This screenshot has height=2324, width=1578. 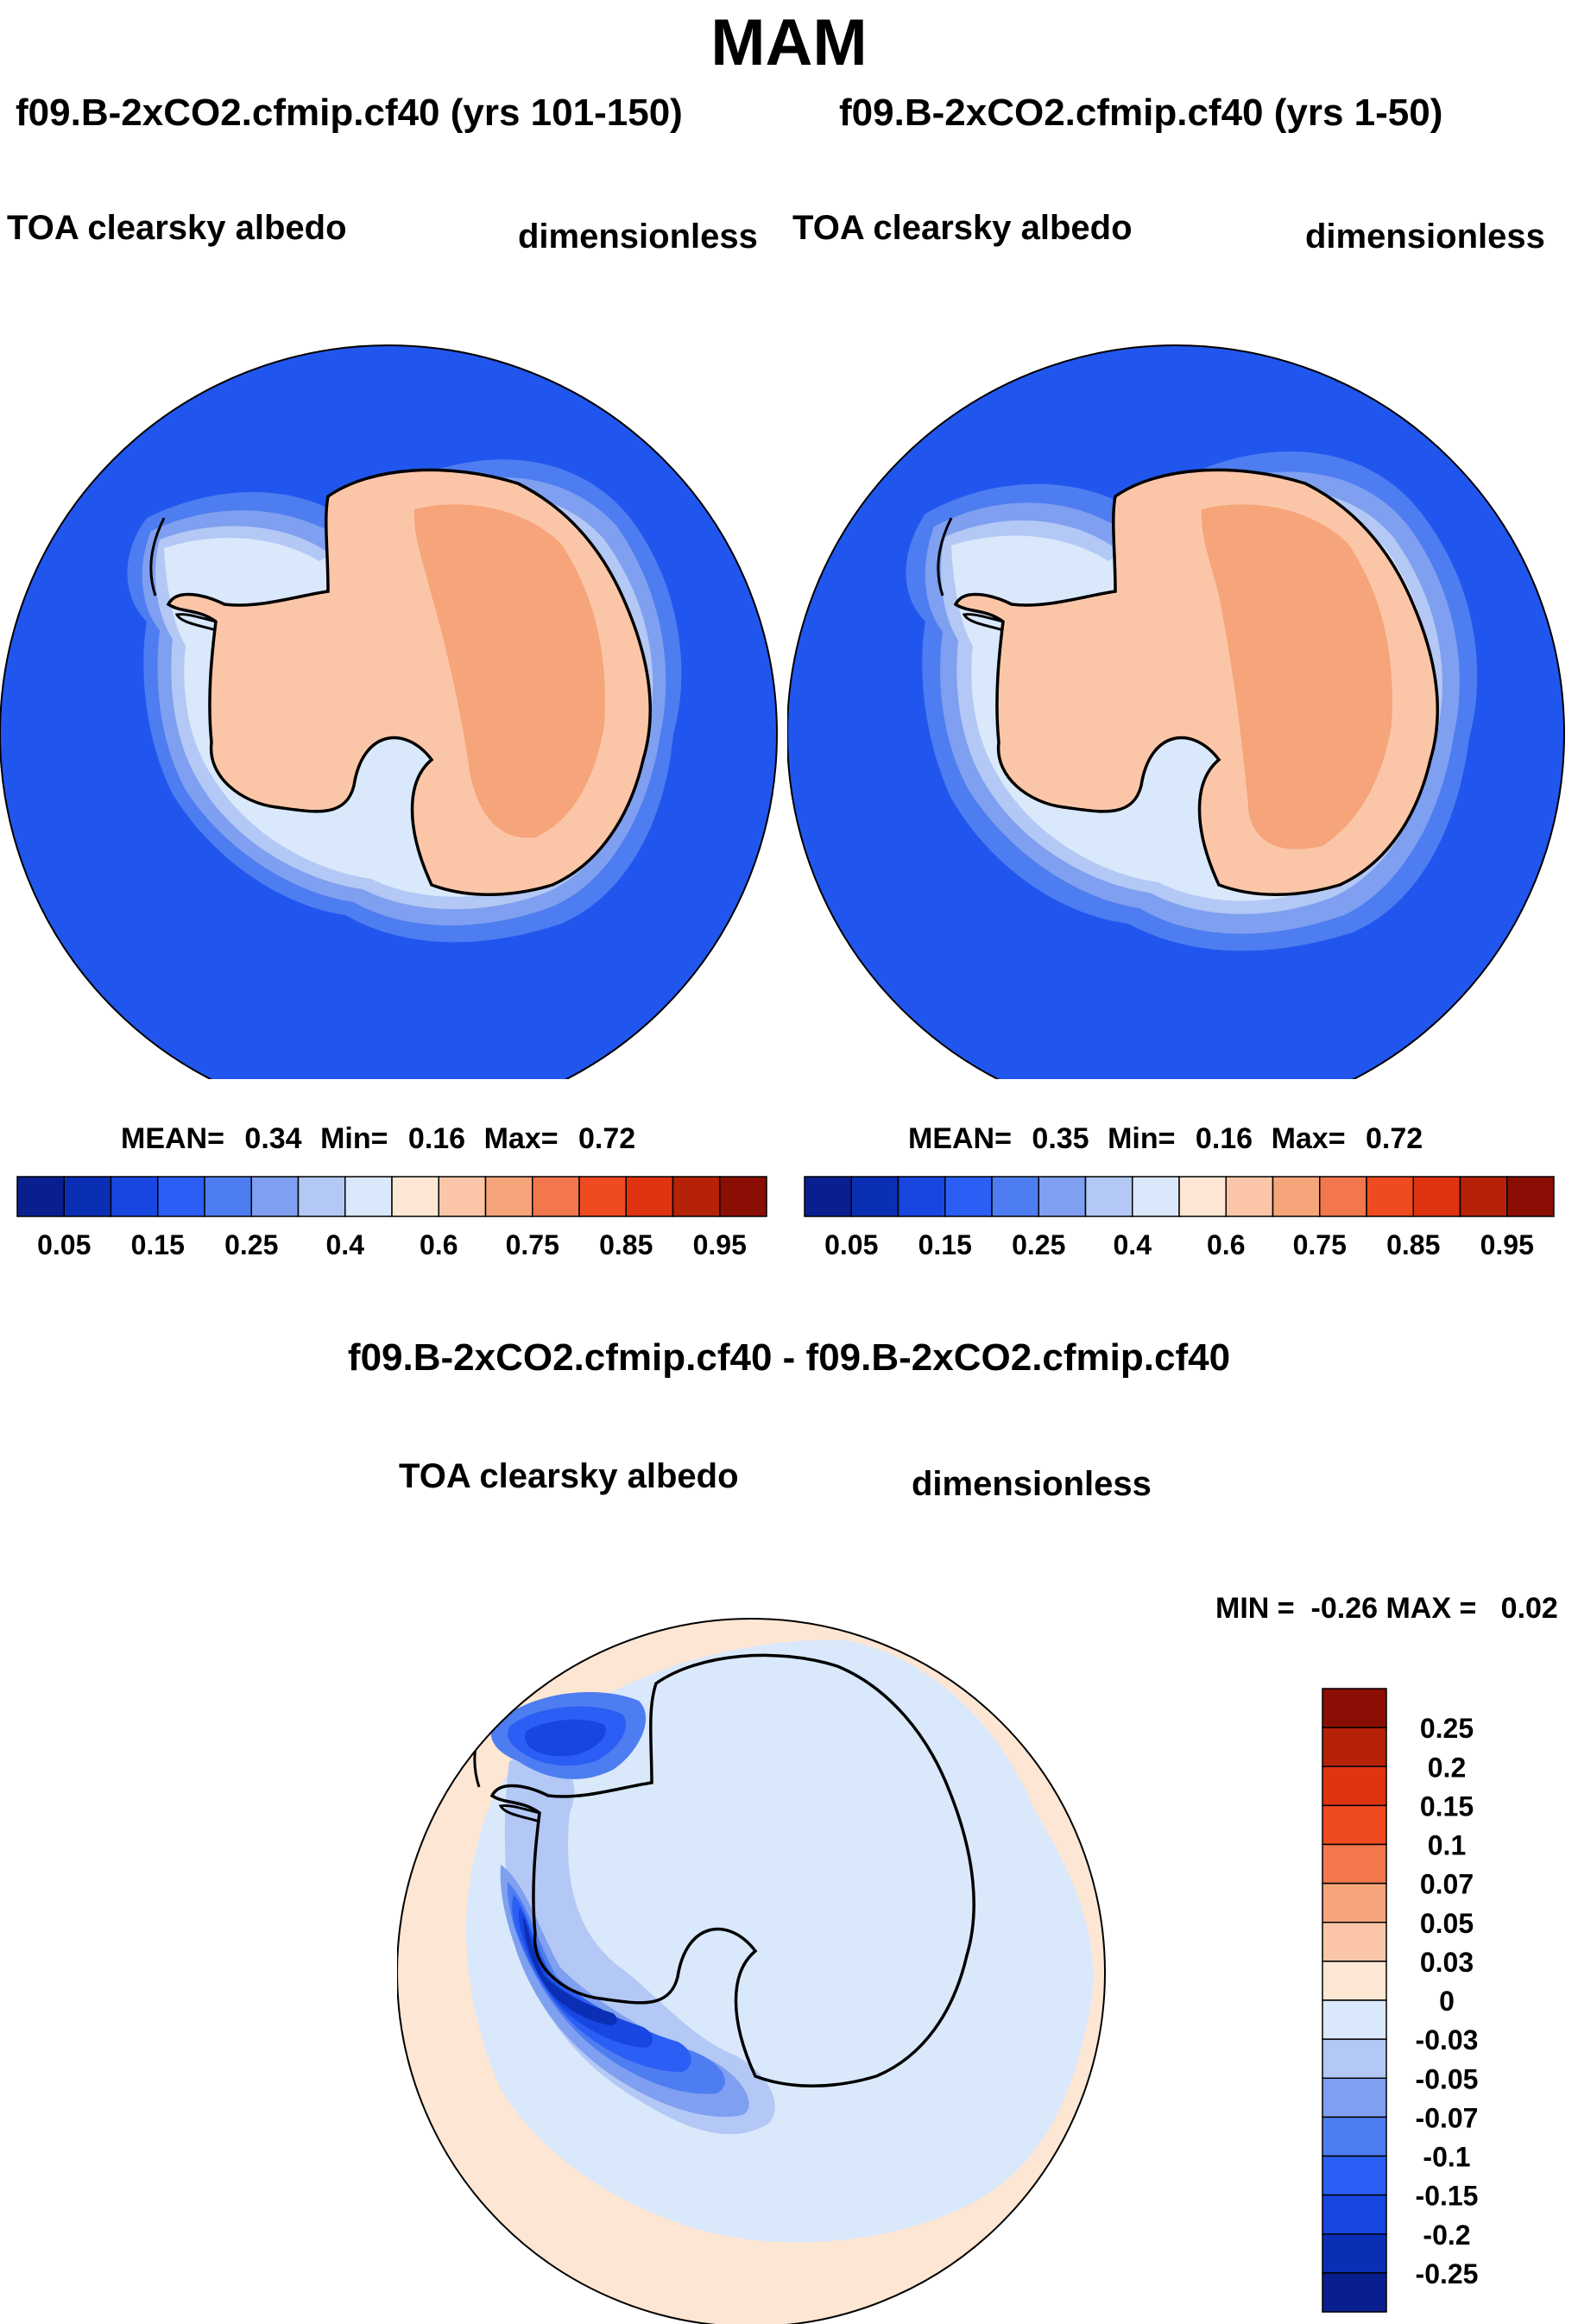 What do you see at coordinates (273, 1138) in the screenshot?
I see `mean-value: 0.34` at bounding box center [273, 1138].